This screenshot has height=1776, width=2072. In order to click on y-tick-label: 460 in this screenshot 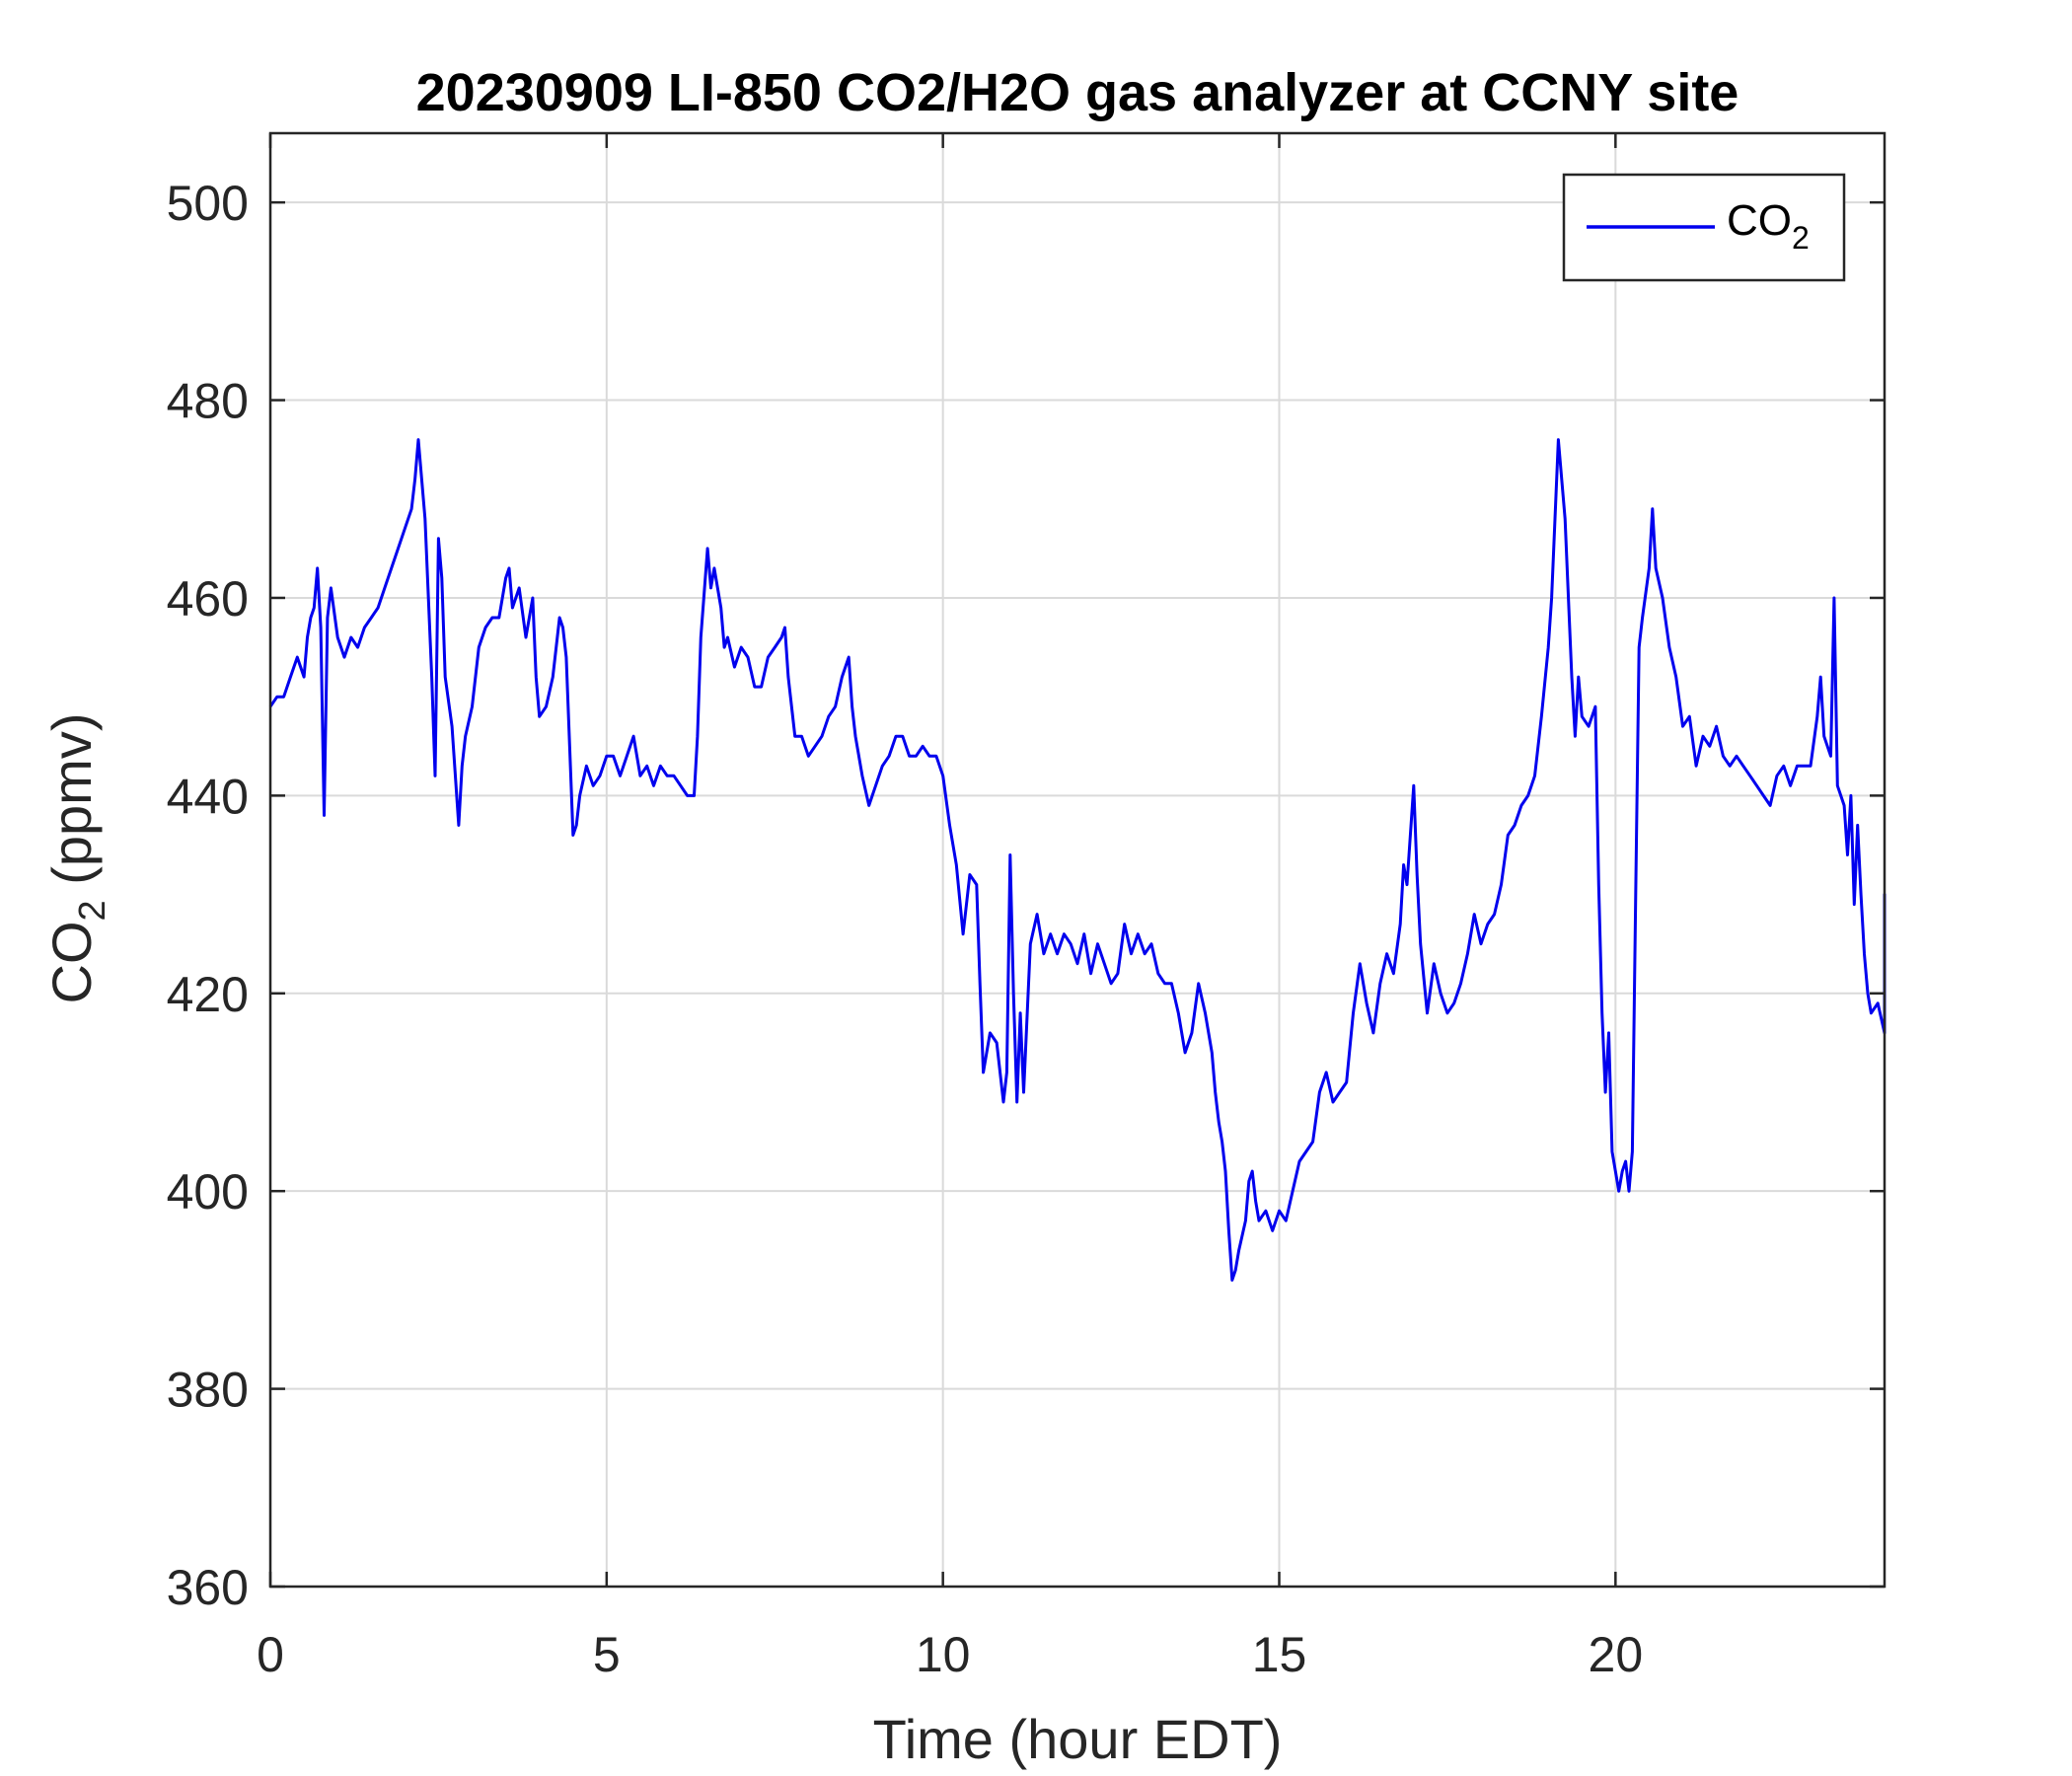, I will do `click(208, 599)`.